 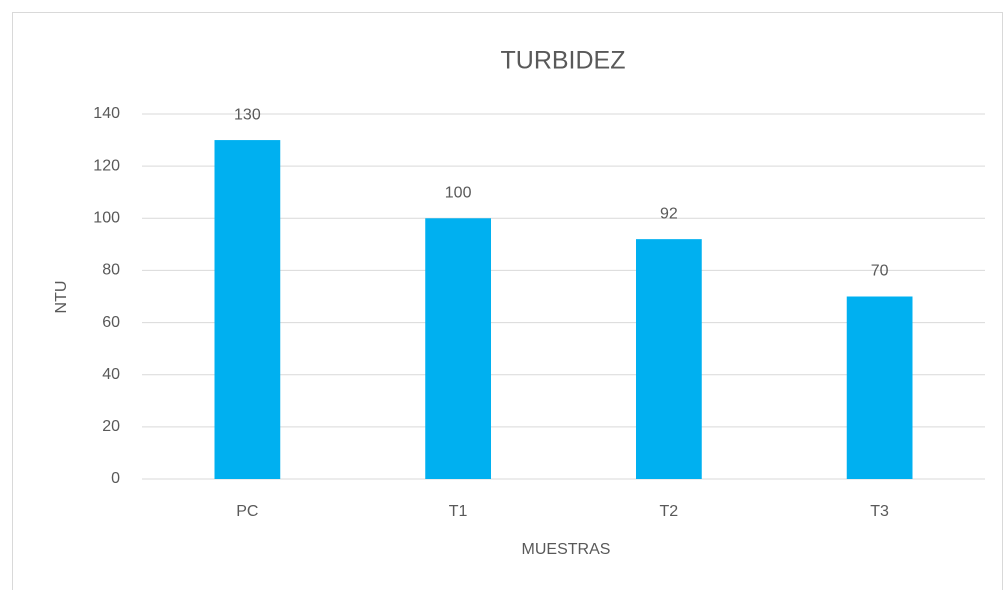 I want to click on x-tick-label: T3, so click(x=879, y=511).